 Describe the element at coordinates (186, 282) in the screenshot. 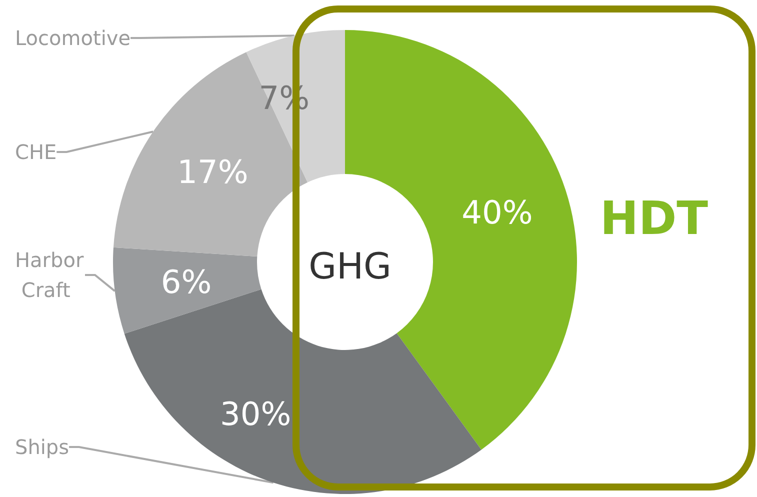

I see `data-label: 6%` at that location.